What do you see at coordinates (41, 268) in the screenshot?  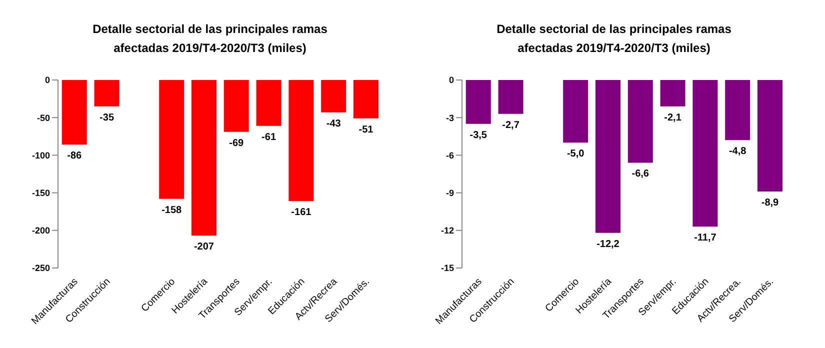 I see `y-tick-label: -250` at bounding box center [41, 268].